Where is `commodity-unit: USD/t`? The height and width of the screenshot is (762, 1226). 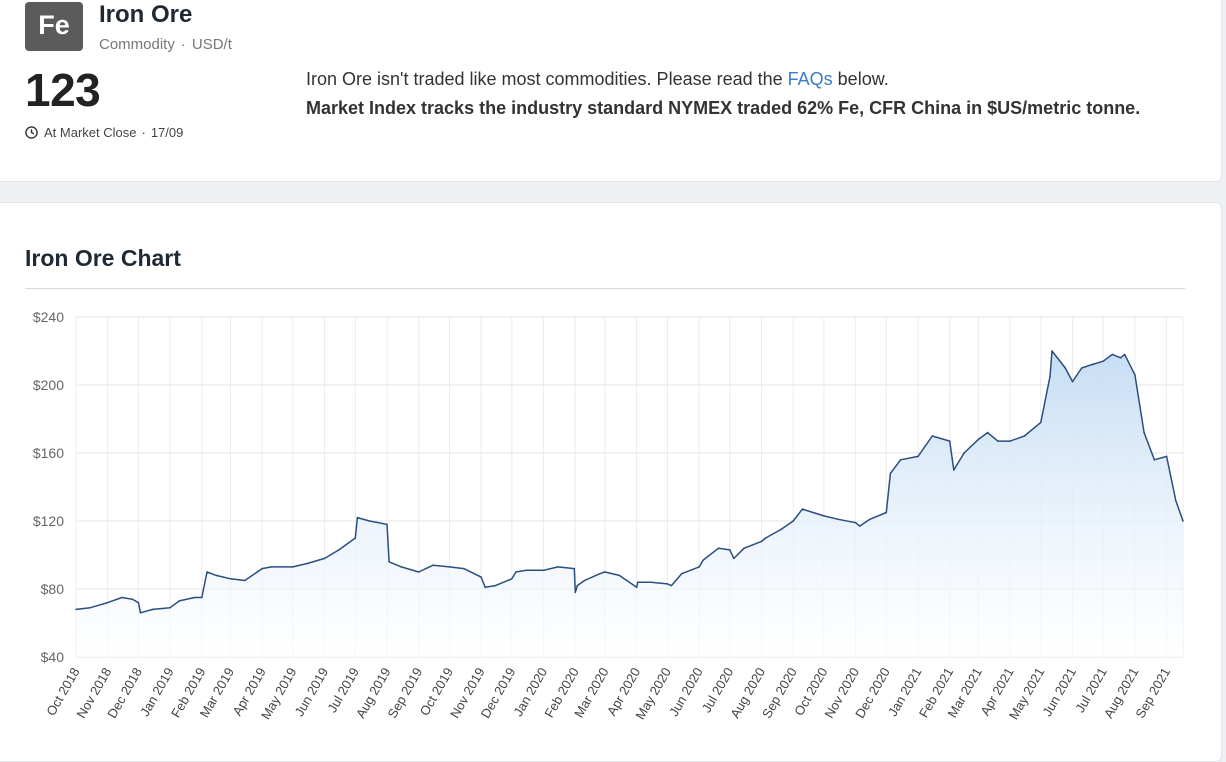
commodity-unit: USD/t is located at coordinates (211, 44).